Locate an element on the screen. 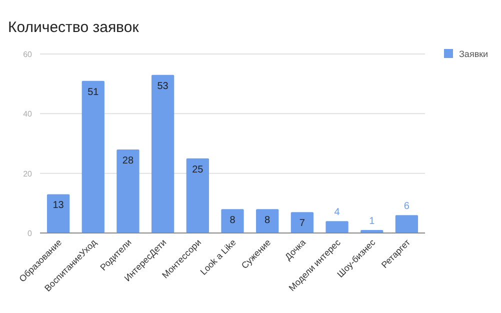 Image resolution: width=501 pixels, height=313 pixels. data-label: 25 is located at coordinates (198, 170).